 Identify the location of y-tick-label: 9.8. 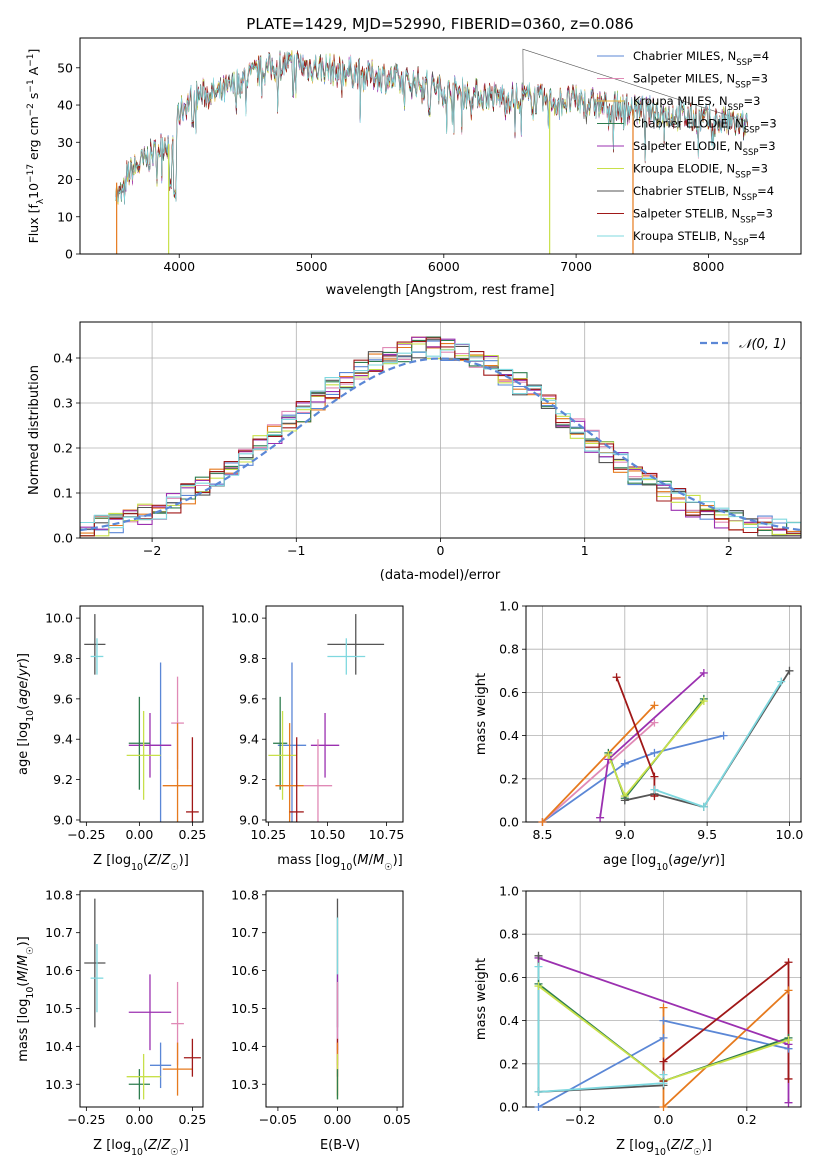
(249, 658).